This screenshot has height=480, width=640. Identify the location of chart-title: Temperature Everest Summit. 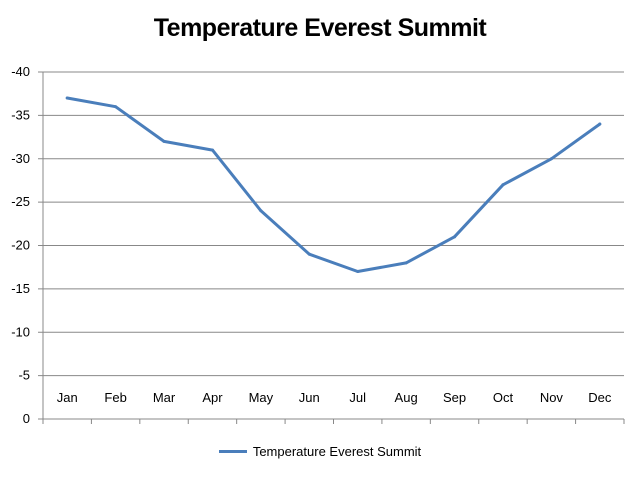
(320, 28).